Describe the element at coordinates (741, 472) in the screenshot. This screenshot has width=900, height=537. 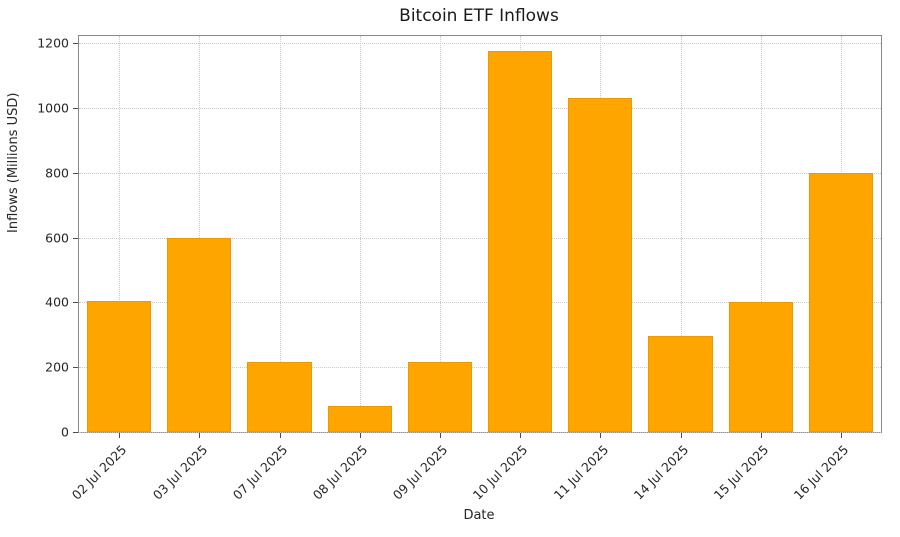
I see `x-tick-label: 15 Jul 2025` at that location.